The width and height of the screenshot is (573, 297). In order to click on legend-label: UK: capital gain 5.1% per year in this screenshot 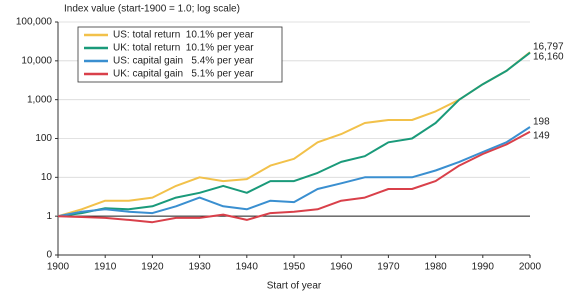, I will do `click(183, 74)`.